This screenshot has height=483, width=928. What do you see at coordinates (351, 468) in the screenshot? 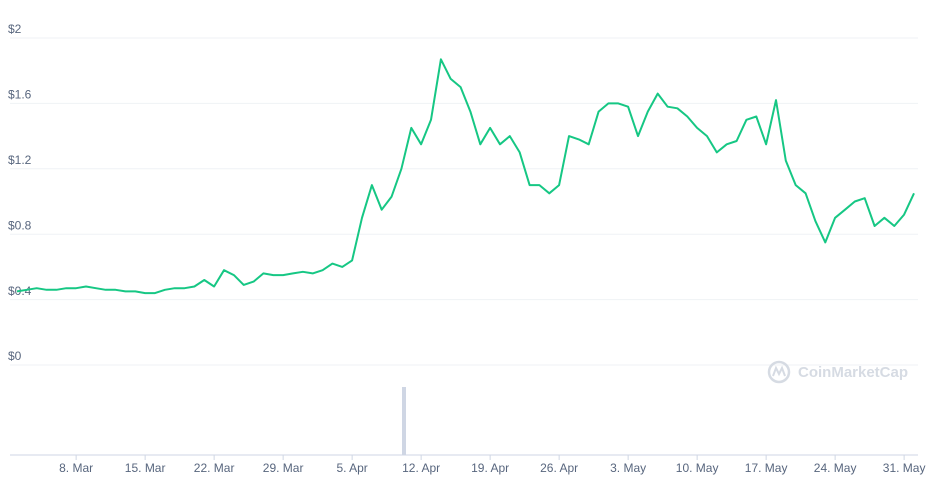
I see `x-tick-label: 5. Apr` at bounding box center [351, 468].